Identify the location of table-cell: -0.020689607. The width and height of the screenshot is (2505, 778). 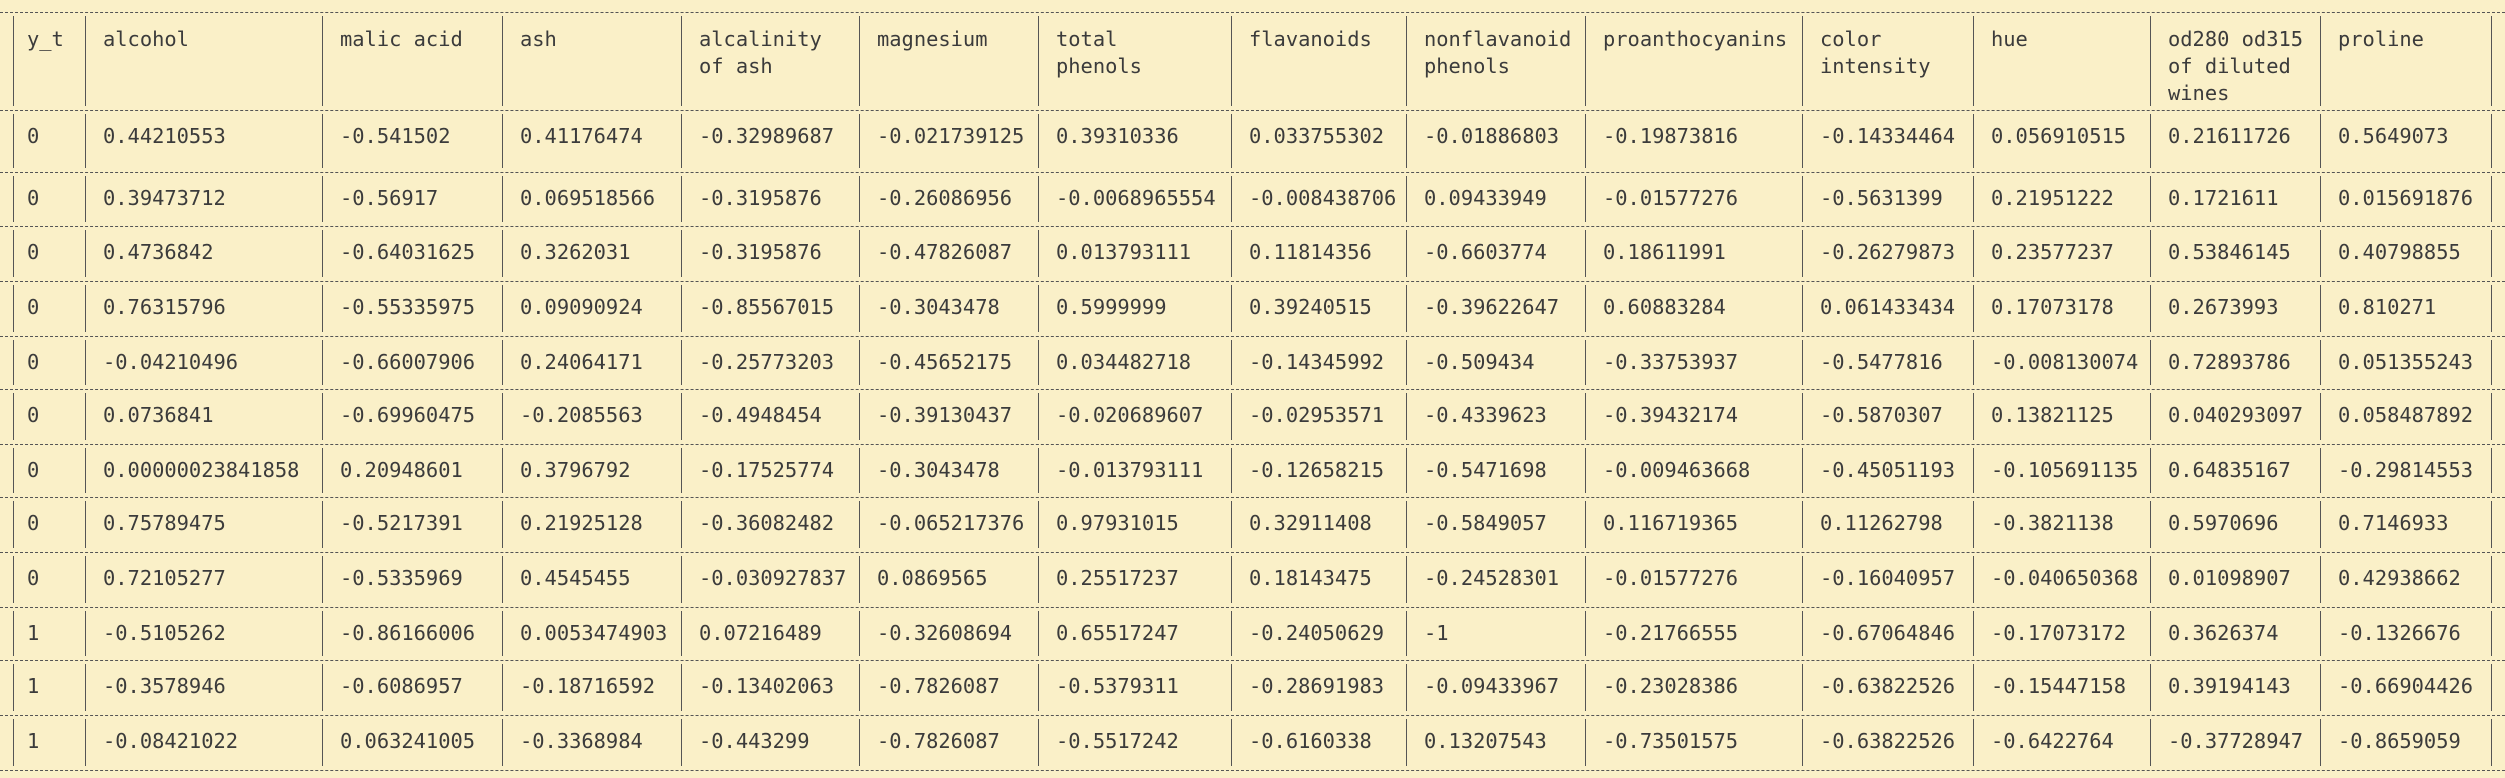
(1130, 415).